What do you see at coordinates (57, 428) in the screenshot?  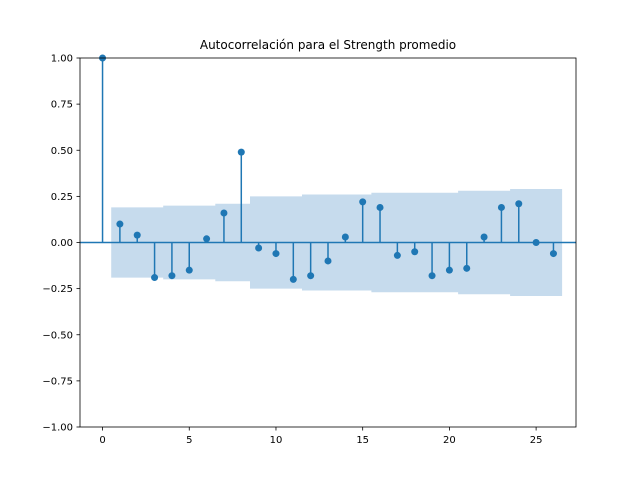 I see `y-tick-label: −1.00` at bounding box center [57, 428].